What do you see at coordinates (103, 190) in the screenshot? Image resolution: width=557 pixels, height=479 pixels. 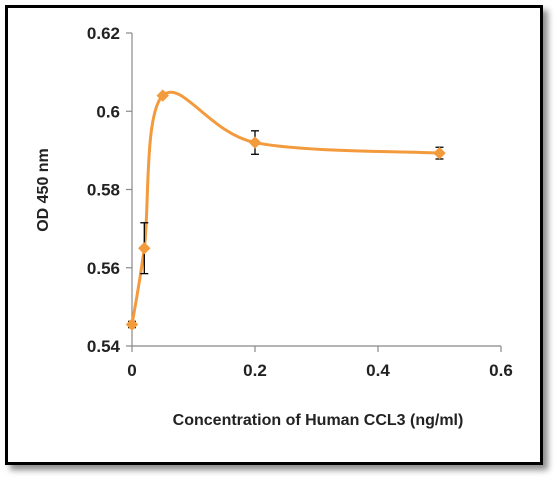 I see `y-tick-label: 0.58` at bounding box center [103, 190].